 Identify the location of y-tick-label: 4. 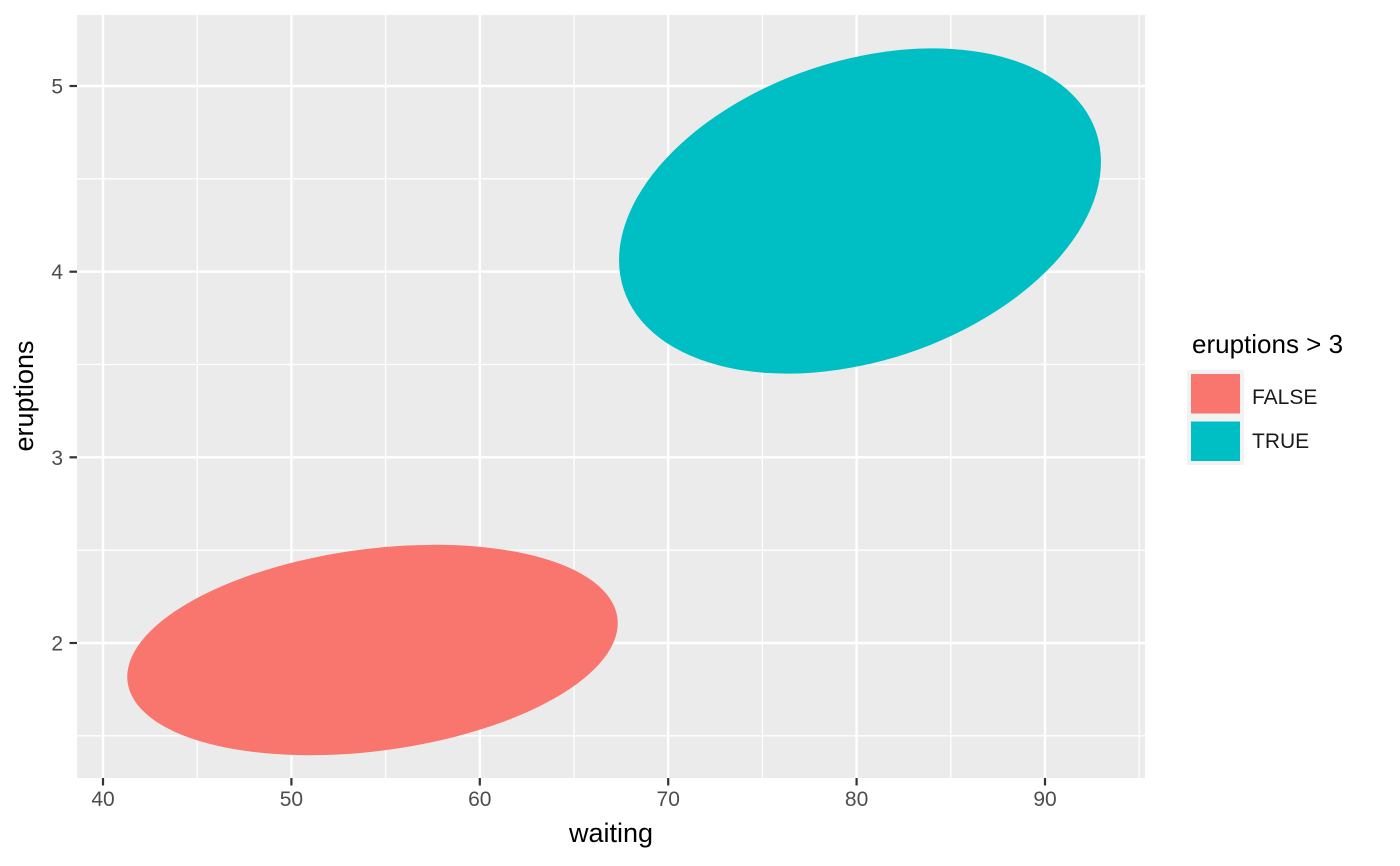
(57, 272).